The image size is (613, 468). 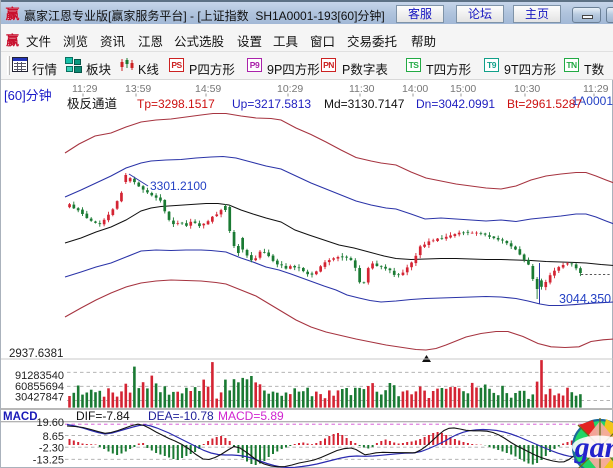 What do you see at coordinates (50, 423) in the screenshot?
I see `svg-text: 19.60` at bounding box center [50, 423].